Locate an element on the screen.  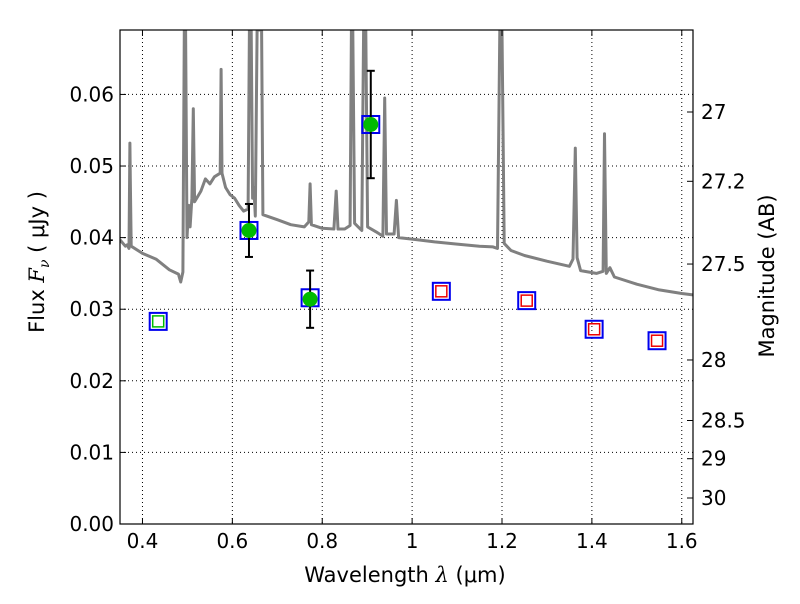
x-tick-label: 0.4 is located at coordinates (143, 541).